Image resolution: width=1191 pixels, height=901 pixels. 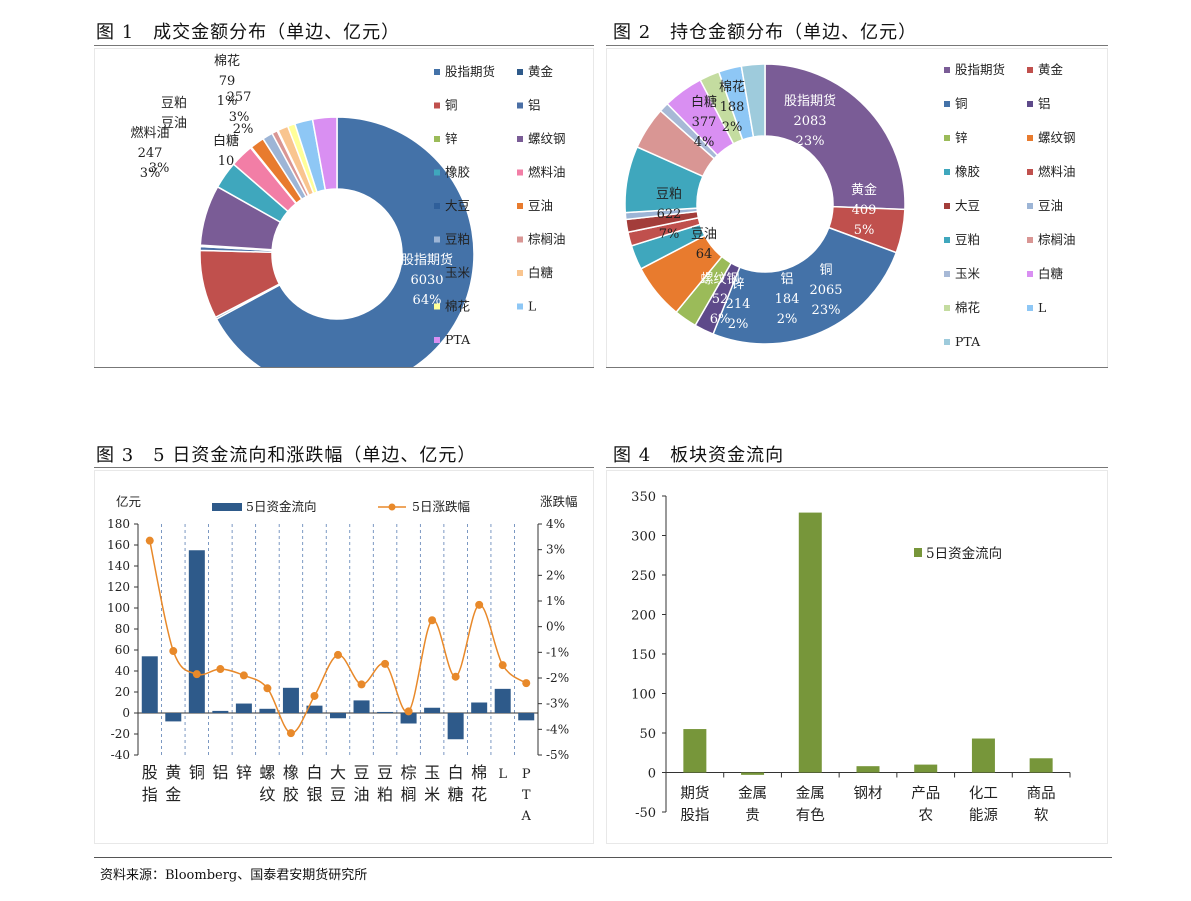 I want to click on category-label: 白, so click(x=456, y=772).